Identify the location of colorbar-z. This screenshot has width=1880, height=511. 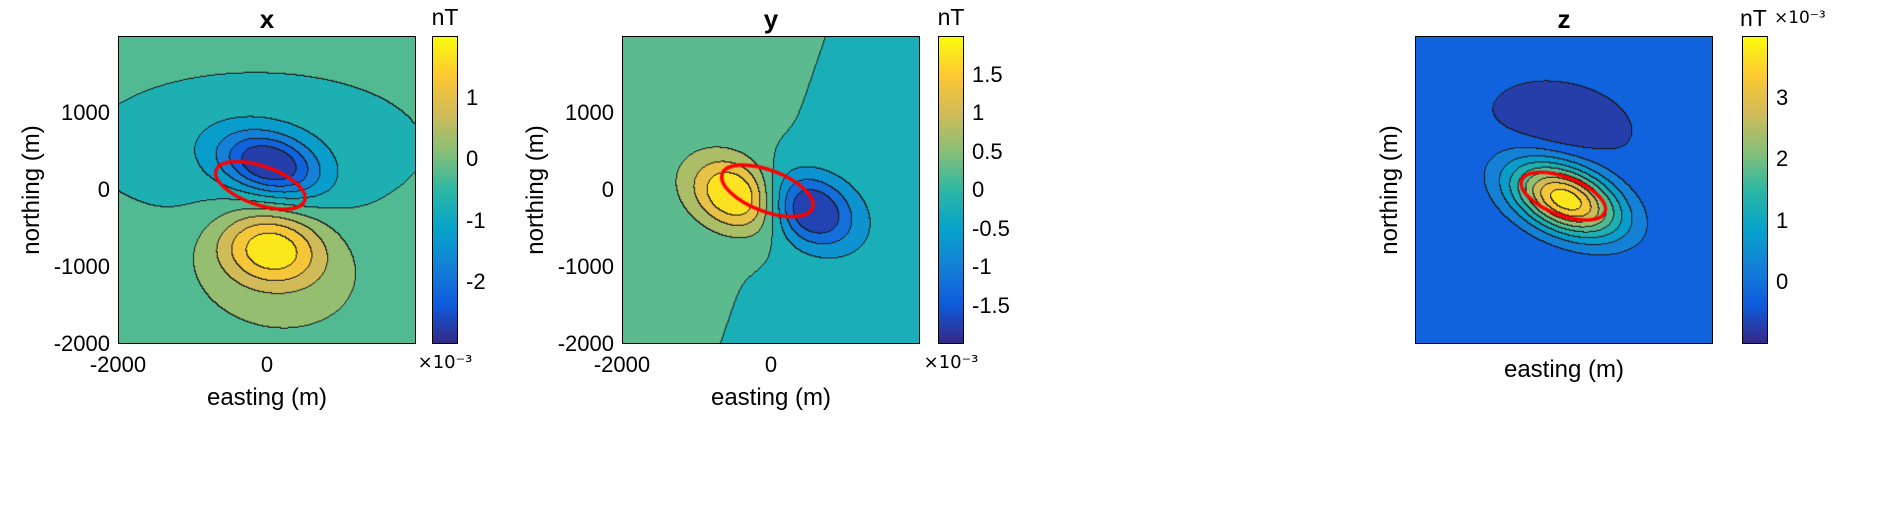
(1755, 190).